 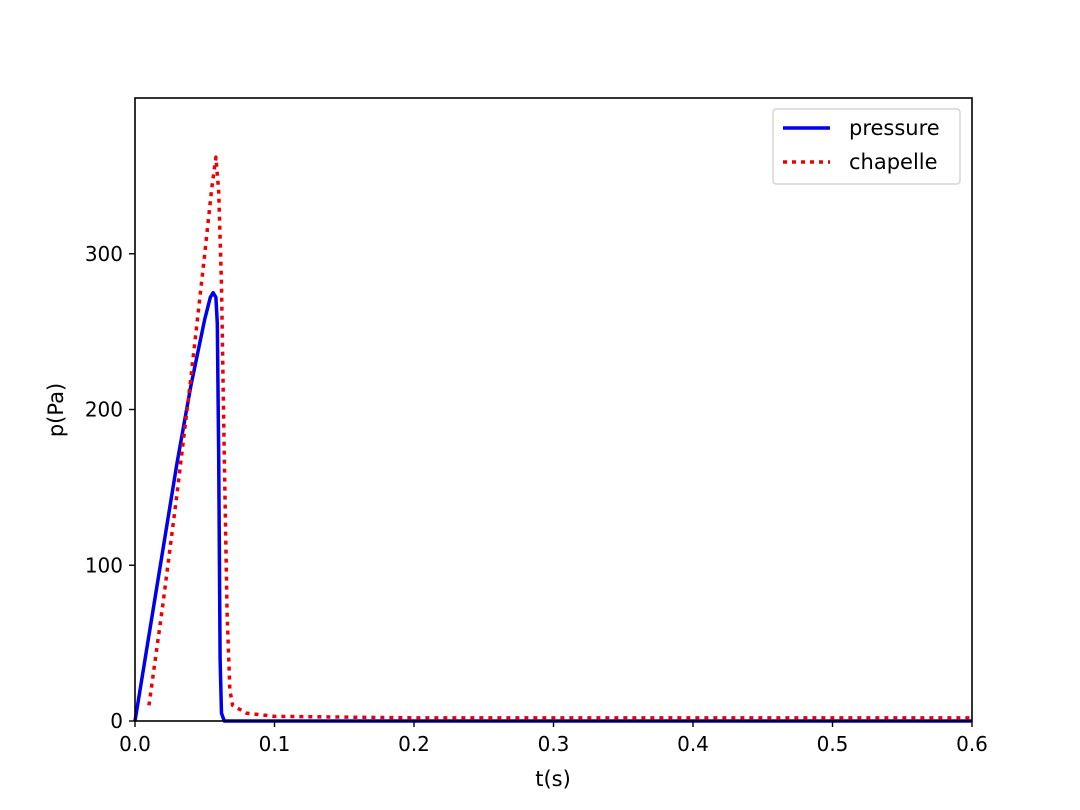 I want to click on x-tick-label: 0.3, so click(x=554, y=744).